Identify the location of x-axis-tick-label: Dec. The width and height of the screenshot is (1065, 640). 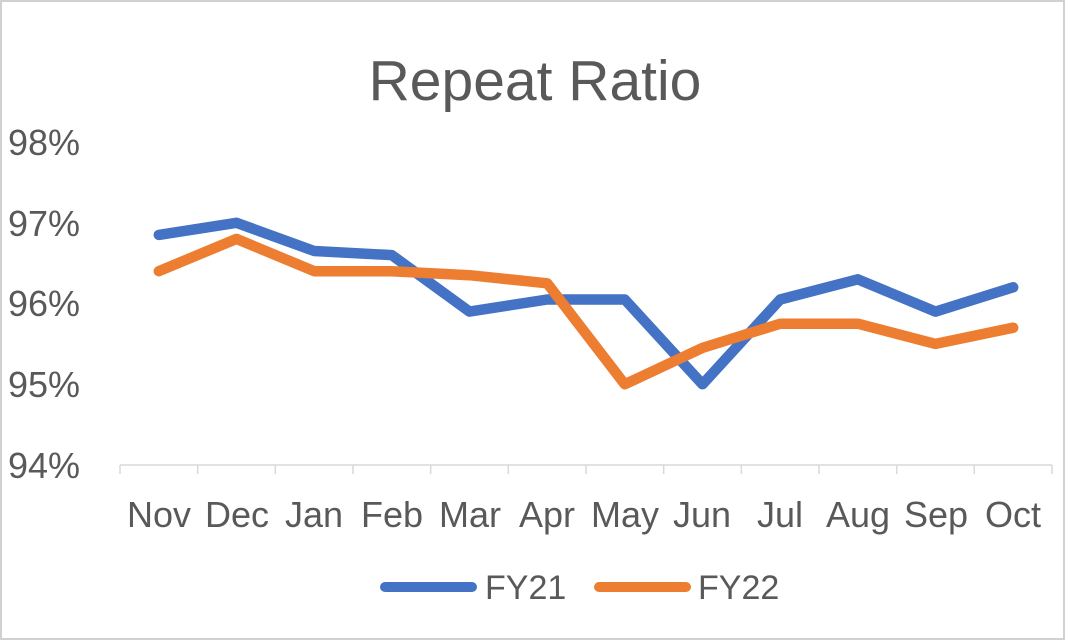
(237, 514).